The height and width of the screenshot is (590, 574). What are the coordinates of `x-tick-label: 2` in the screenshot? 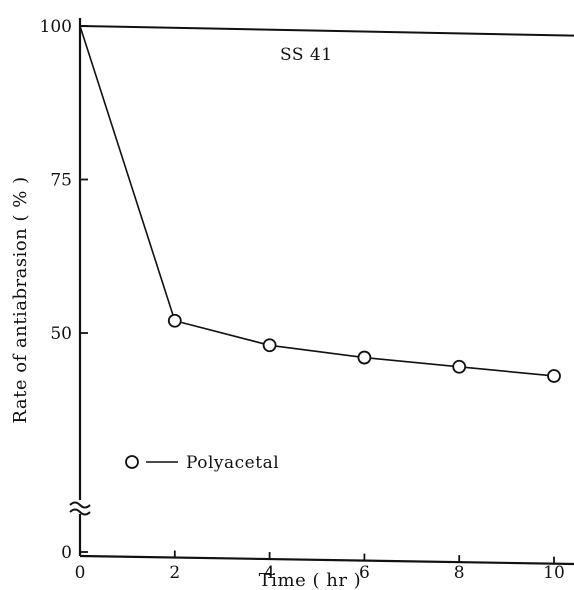 It's located at (174, 573).